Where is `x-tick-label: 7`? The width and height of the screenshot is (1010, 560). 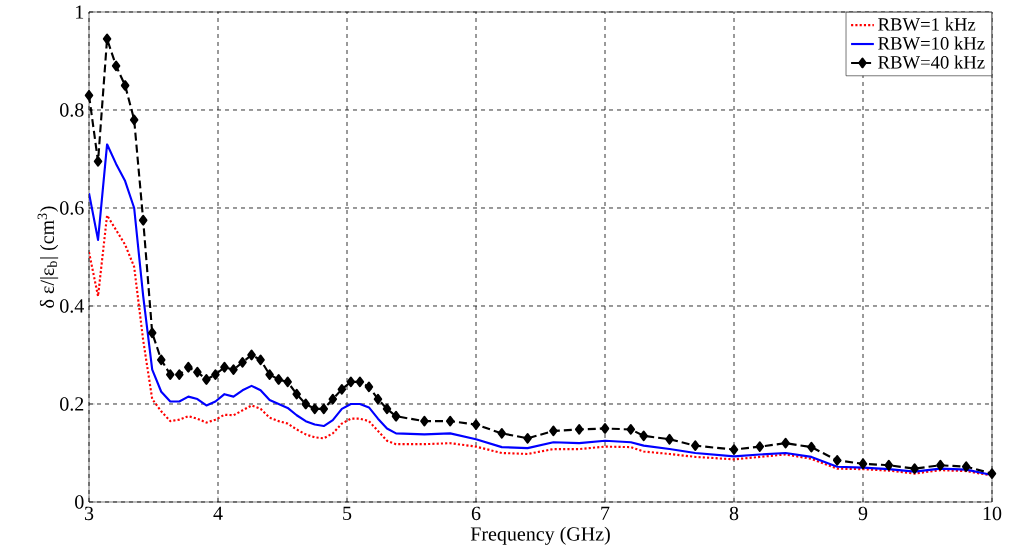 x-tick-label: 7 is located at coordinates (605, 513).